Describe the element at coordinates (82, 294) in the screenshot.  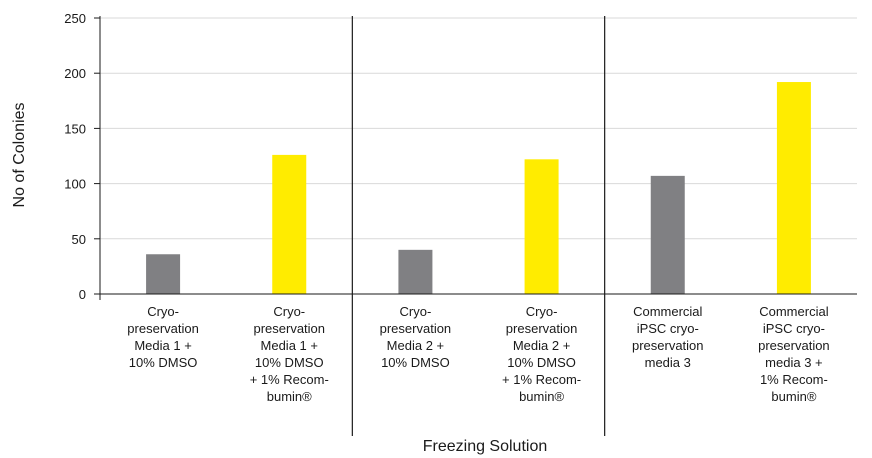
I see `y-tick-label: 0` at that location.